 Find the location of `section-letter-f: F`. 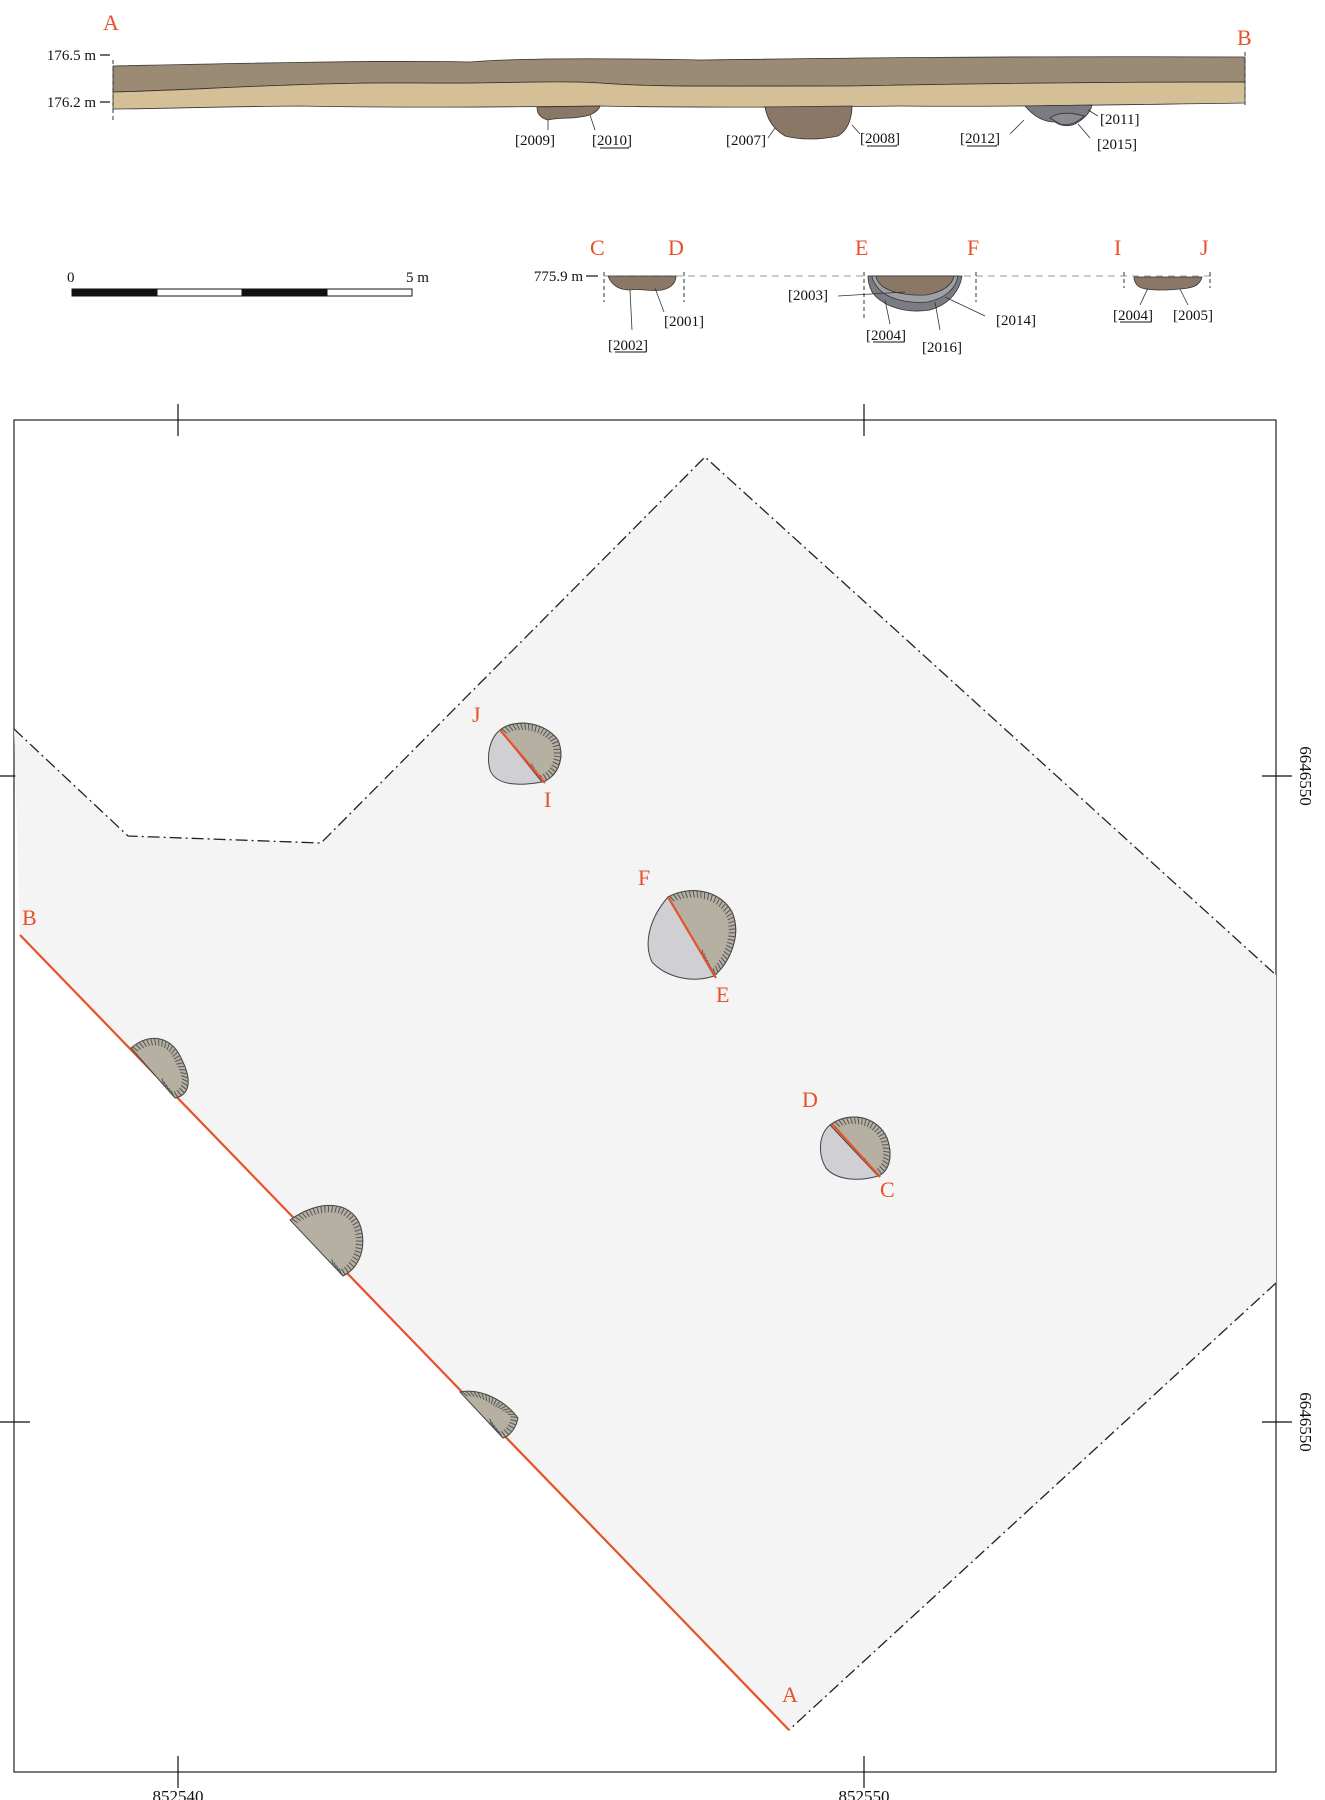

section-letter-f: F is located at coordinates (973, 247).